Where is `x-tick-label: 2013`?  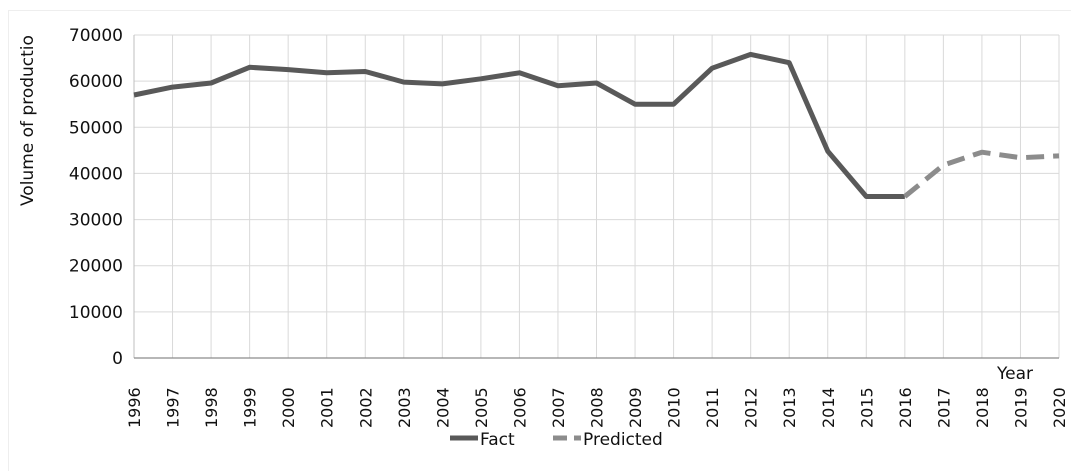 x-tick-label: 2013 is located at coordinates (789, 407).